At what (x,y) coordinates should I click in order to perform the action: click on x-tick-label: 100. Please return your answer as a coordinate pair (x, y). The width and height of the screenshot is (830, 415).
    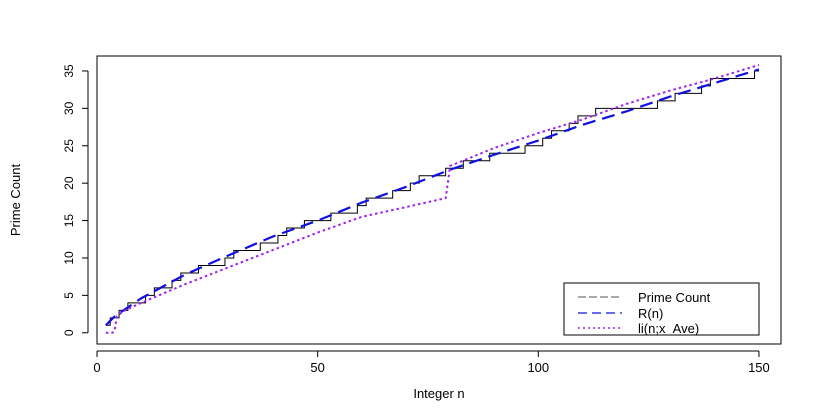
    Looking at the image, I should click on (538, 367).